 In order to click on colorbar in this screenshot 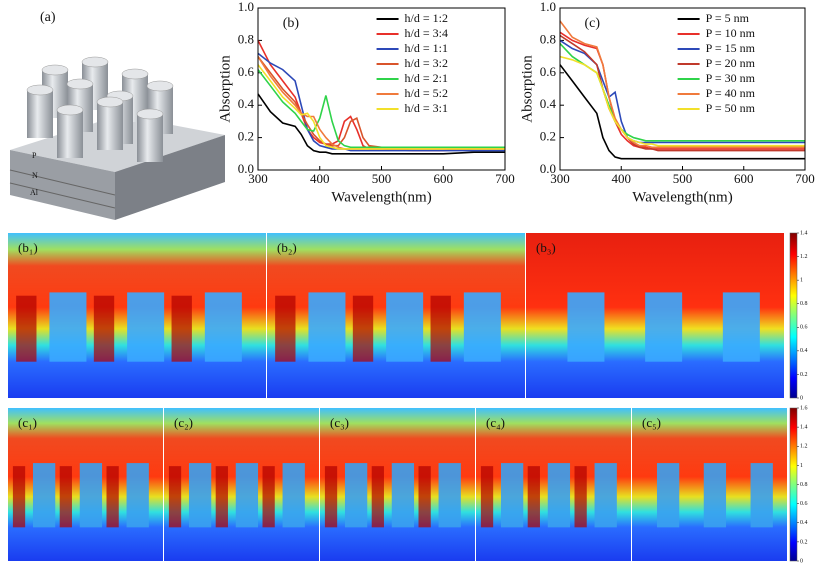, I will do `click(793, 315)`.